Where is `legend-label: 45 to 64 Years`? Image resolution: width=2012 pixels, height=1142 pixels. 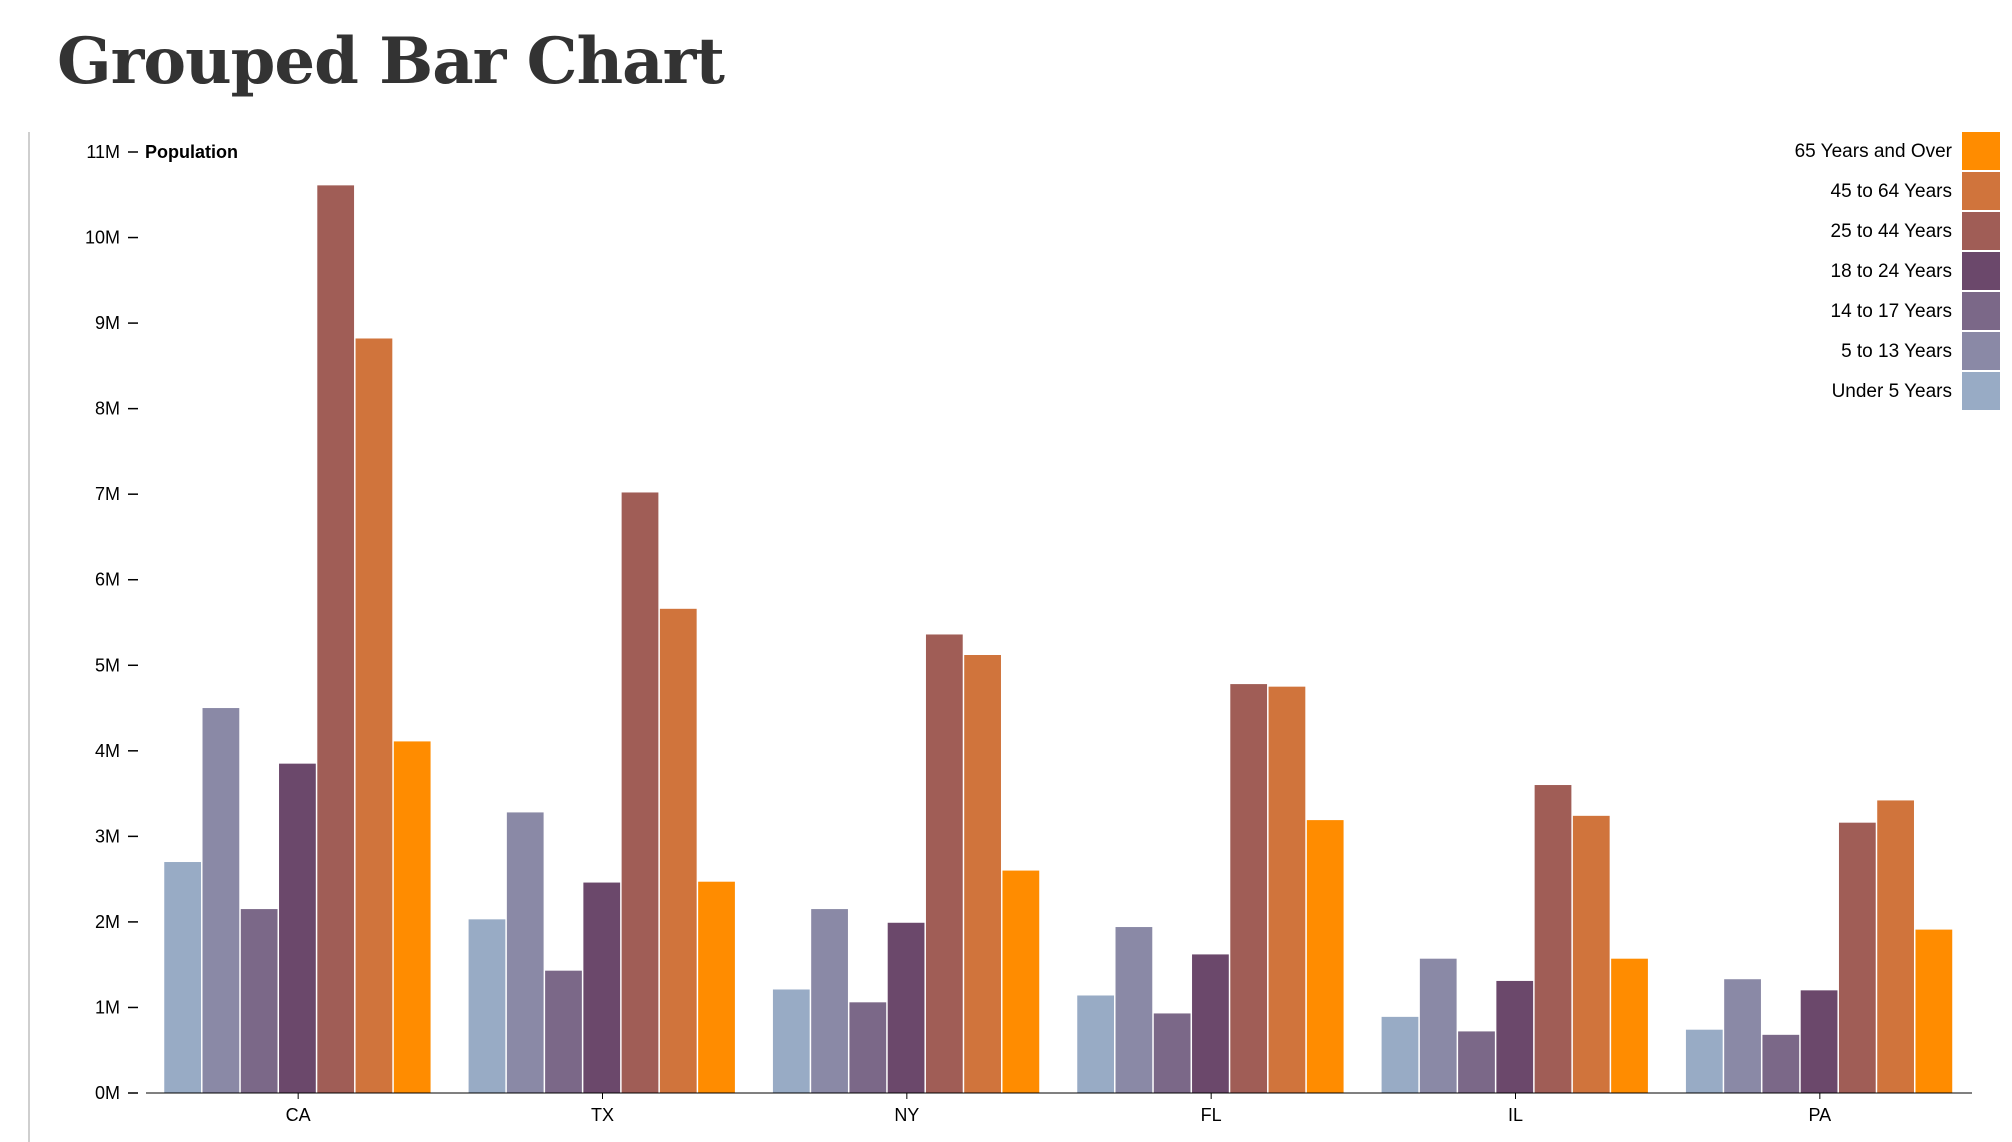
legend-label: 45 to 64 Years is located at coordinates (1892, 191).